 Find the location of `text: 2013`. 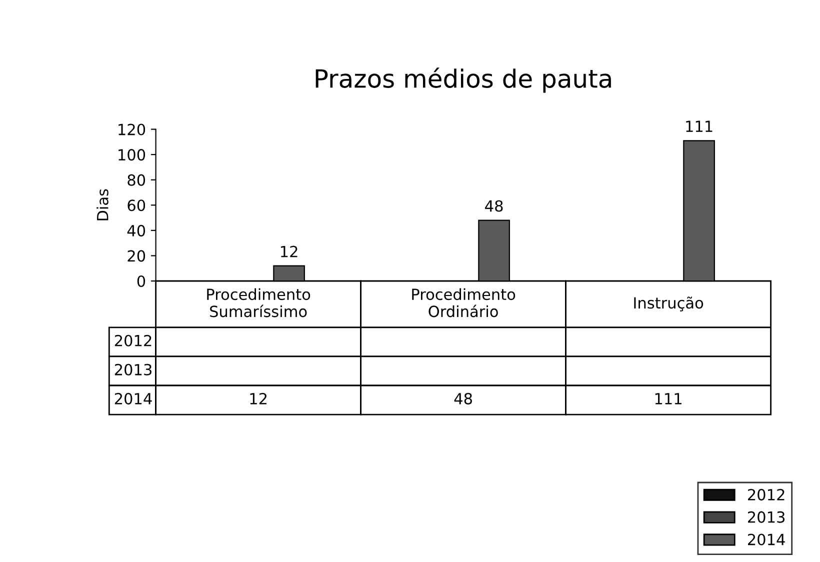

text: 2013 is located at coordinates (133, 370).